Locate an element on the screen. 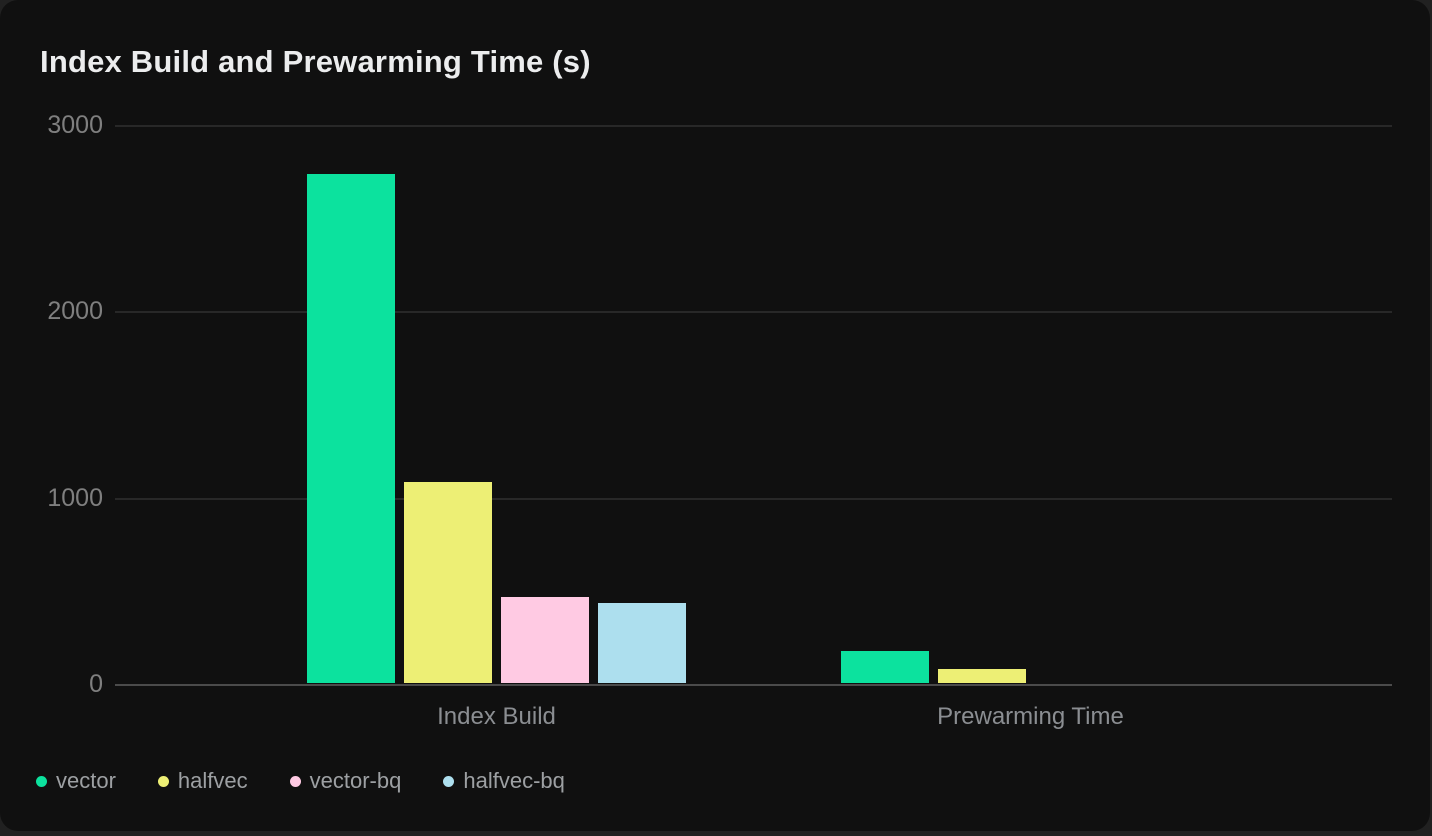 This screenshot has width=1432, height=836. y-tick-label-2000: 2000 is located at coordinates (75, 311).